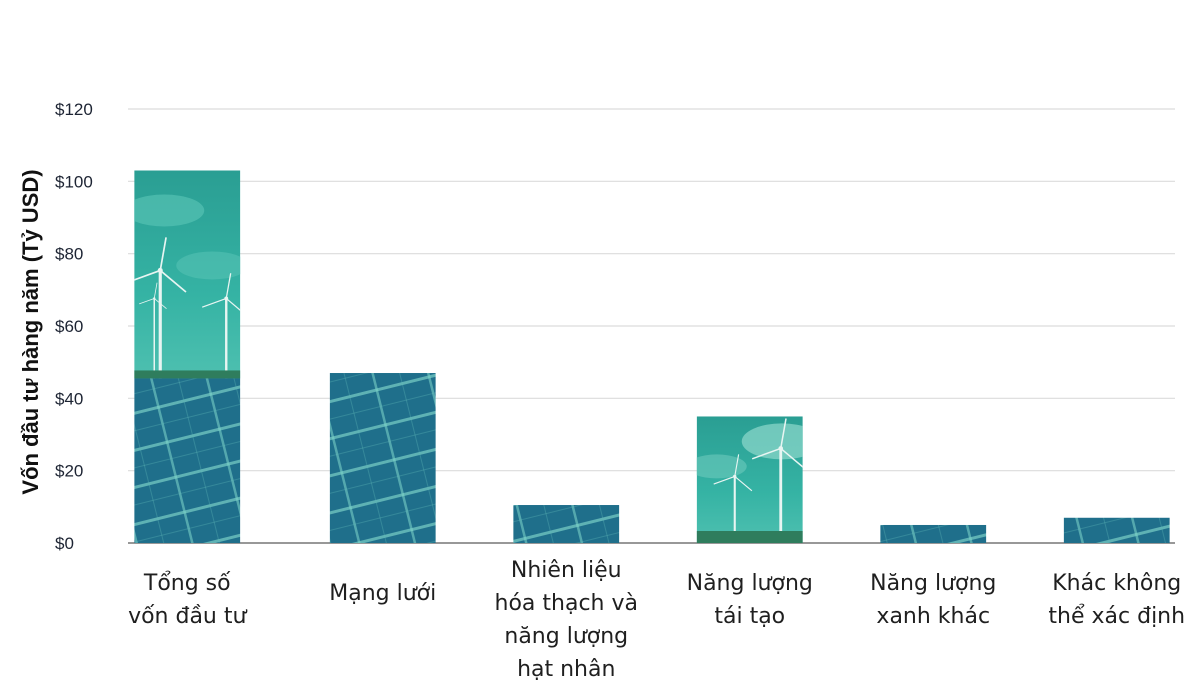  Describe the element at coordinates (187, 616) in the screenshot. I see `x-tick-label: vốn đầu tư` at that location.